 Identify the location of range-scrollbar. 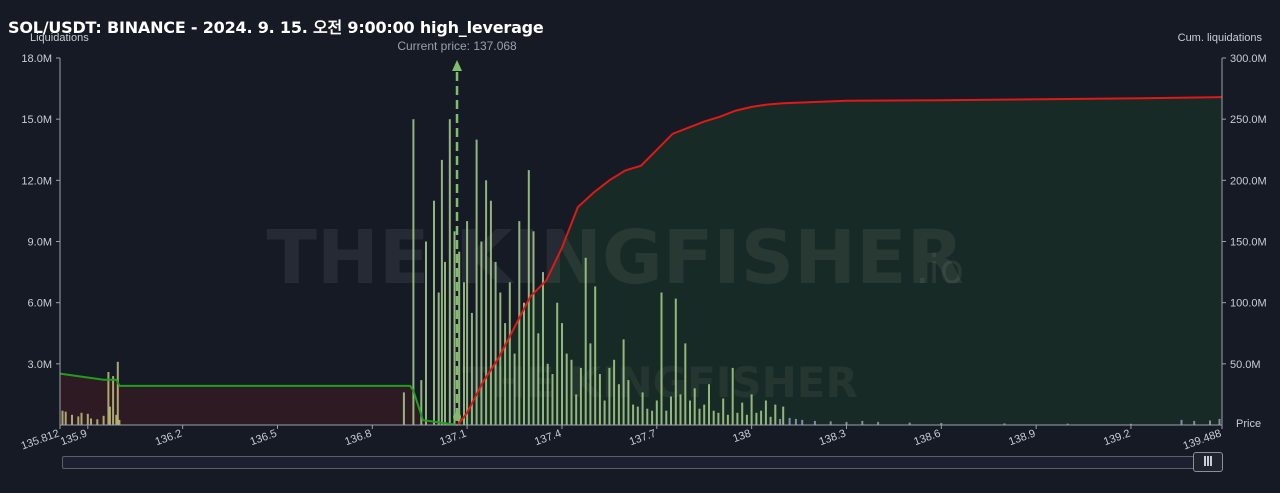
(642, 462).